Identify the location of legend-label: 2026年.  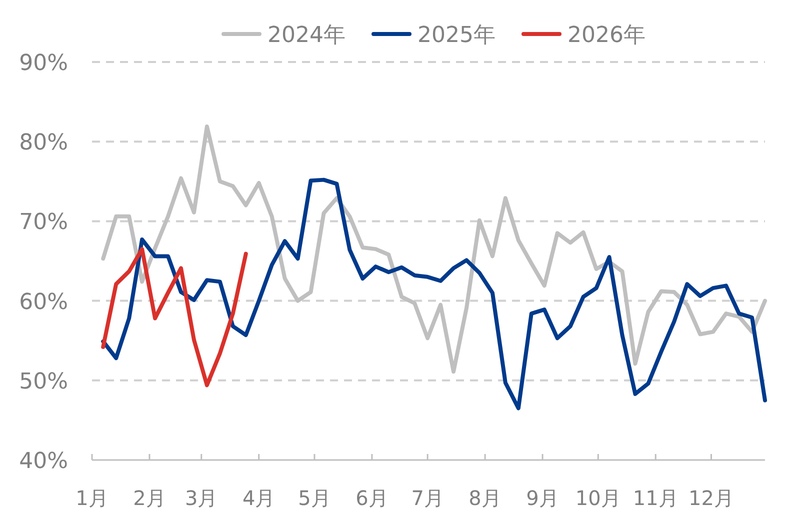
(607, 35).